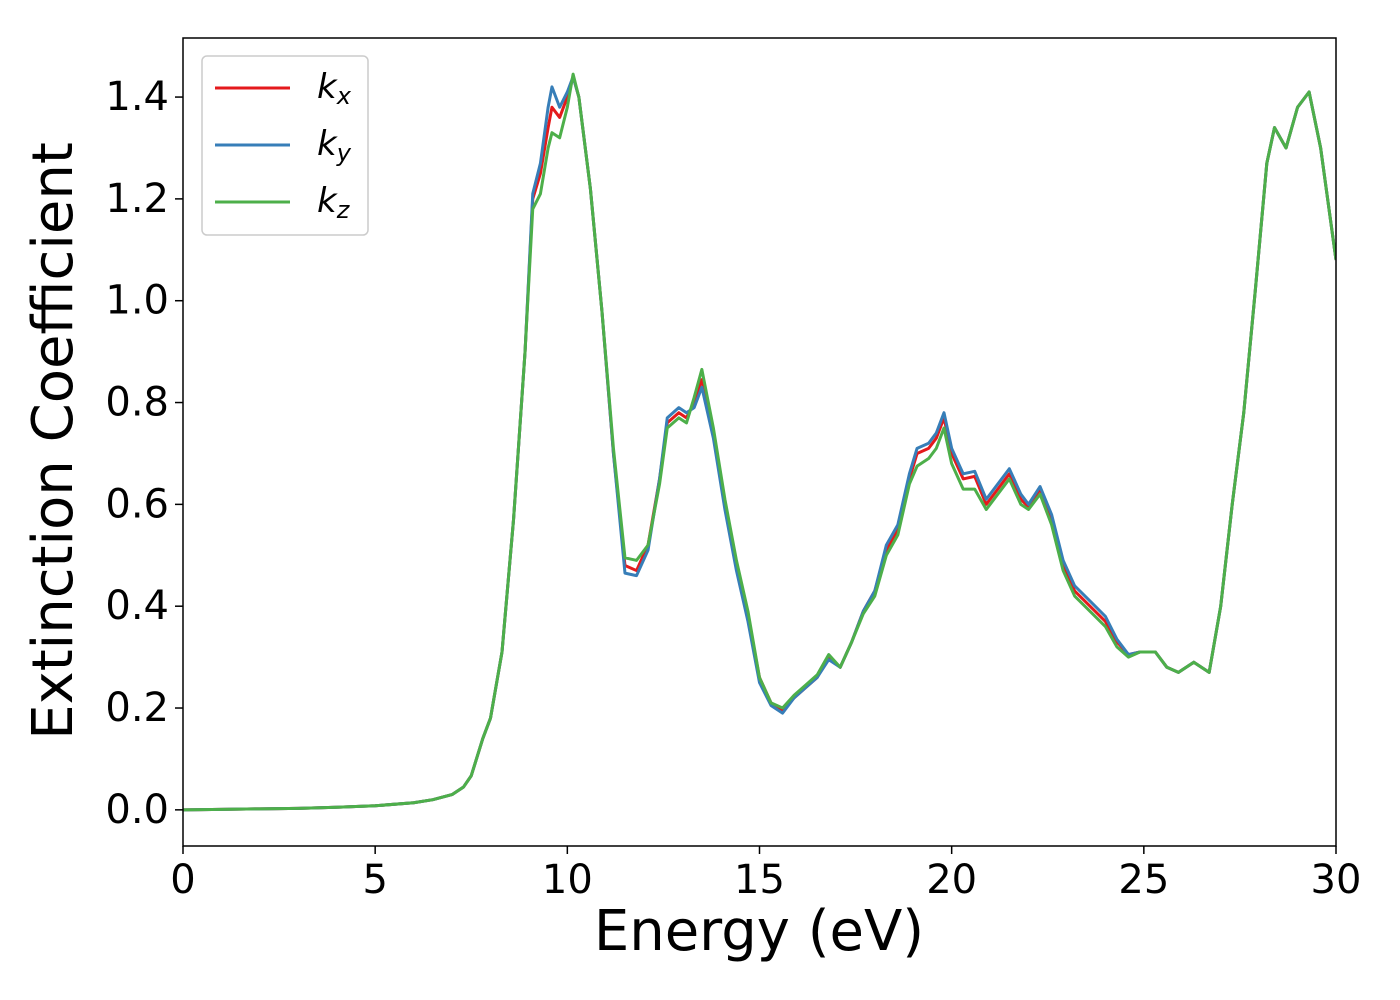 Image resolution: width=1400 pixels, height=1000 pixels. I want to click on legend-label: kx, so click(334, 89).